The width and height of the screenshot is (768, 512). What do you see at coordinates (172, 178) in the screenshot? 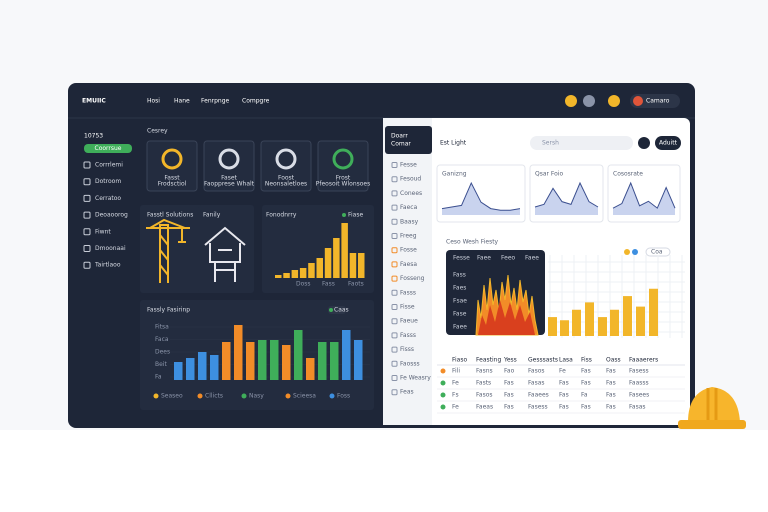
I see `card-label: Fasst` at bounding box center [172, 178].